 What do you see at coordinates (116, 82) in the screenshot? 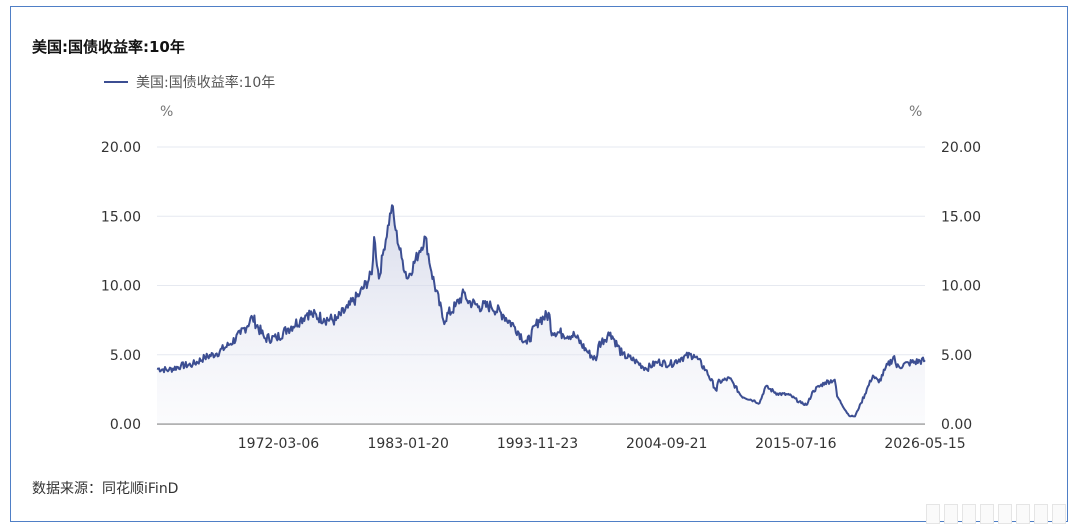
I see `legend-swatch` at bounding box center [116, 82].